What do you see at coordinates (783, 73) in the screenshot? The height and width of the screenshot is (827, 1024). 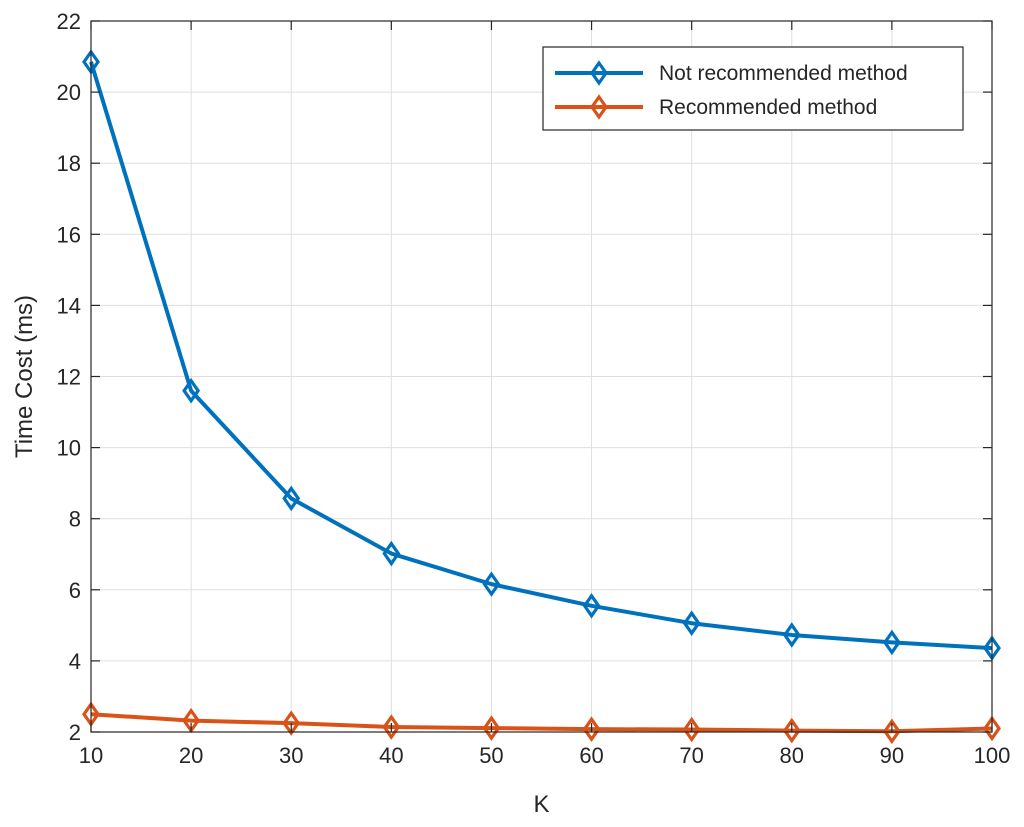 I see `legend-label: Not recommended method` at bounding box center [783, 73].